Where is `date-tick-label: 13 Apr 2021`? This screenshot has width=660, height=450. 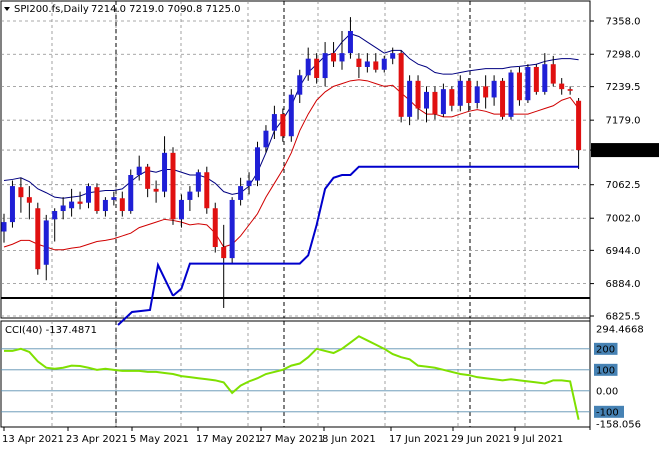
date-tick-label: 13 Apr 2021 is located at coordinates (33, 439).